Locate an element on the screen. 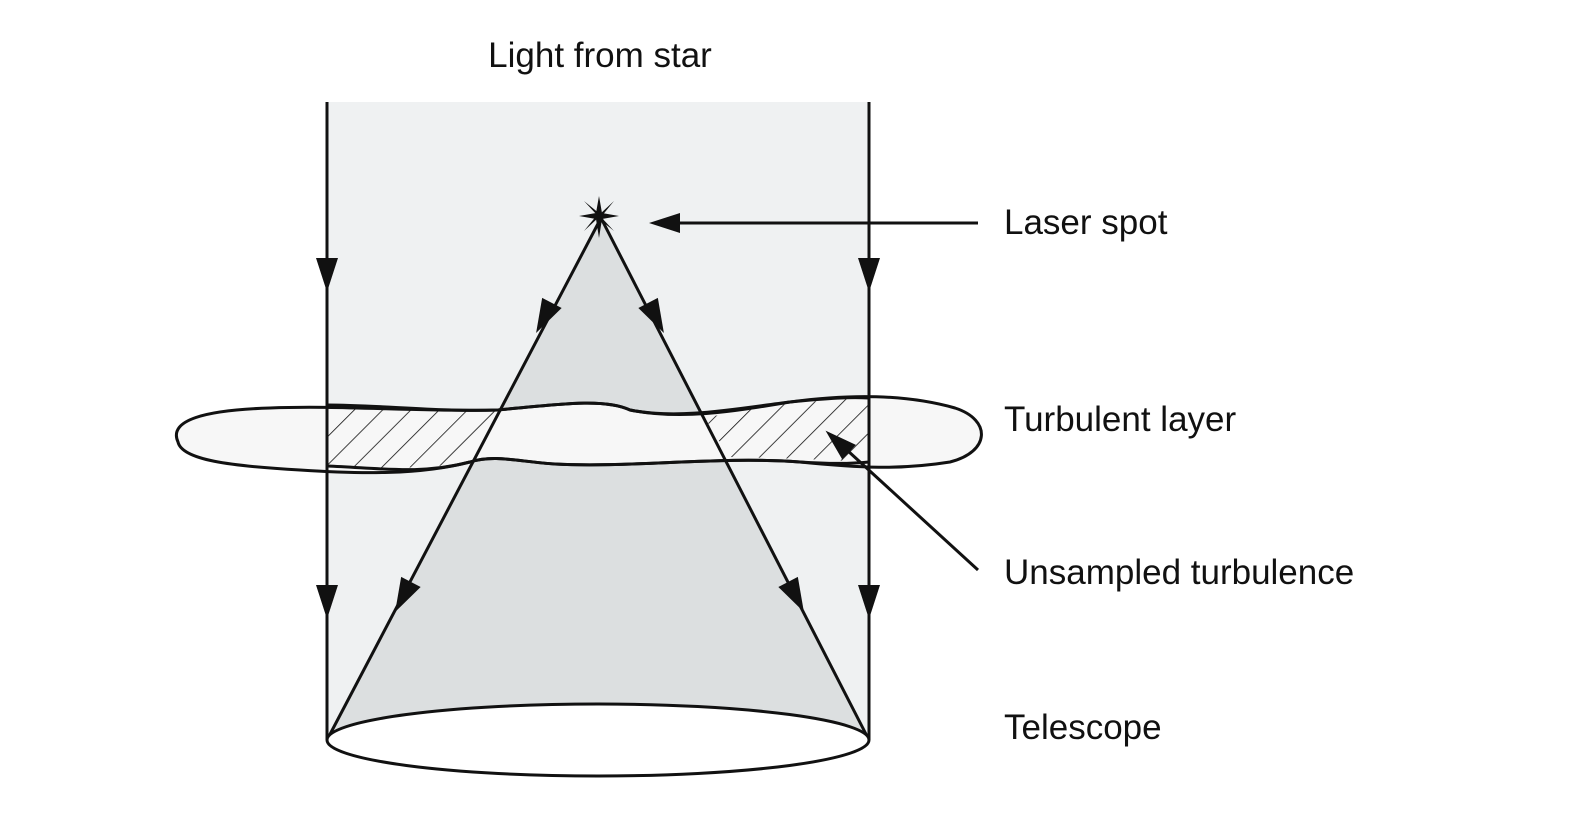 The width and height of the screenshot is (1583, 827). unsampled-pointer-line is located at coordinates (907, 505).